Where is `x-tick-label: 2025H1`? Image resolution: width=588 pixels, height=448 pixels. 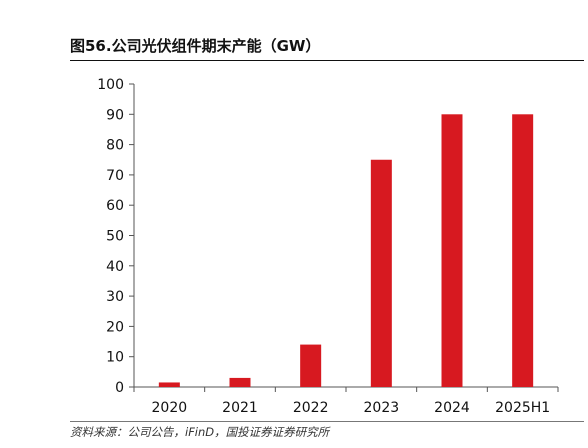 x-tick-label: 2025H1 is located at coordinates (522, 408).